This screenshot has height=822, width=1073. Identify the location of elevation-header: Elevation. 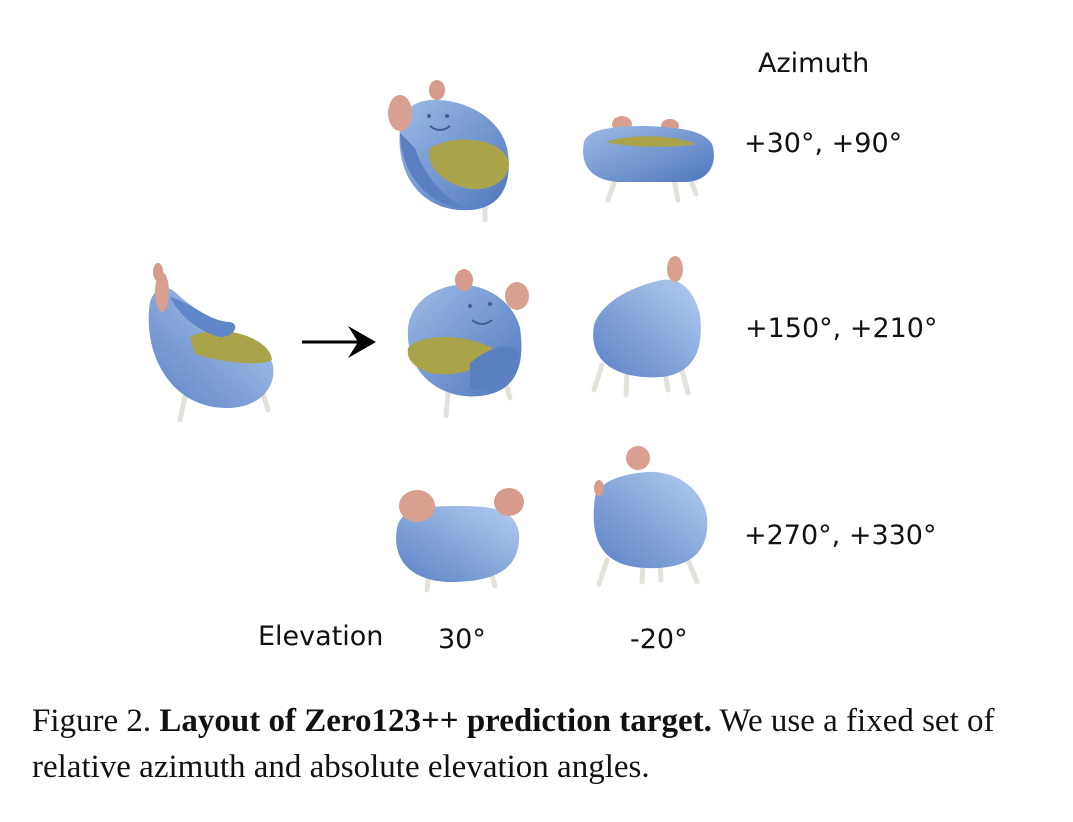
(321, 636).